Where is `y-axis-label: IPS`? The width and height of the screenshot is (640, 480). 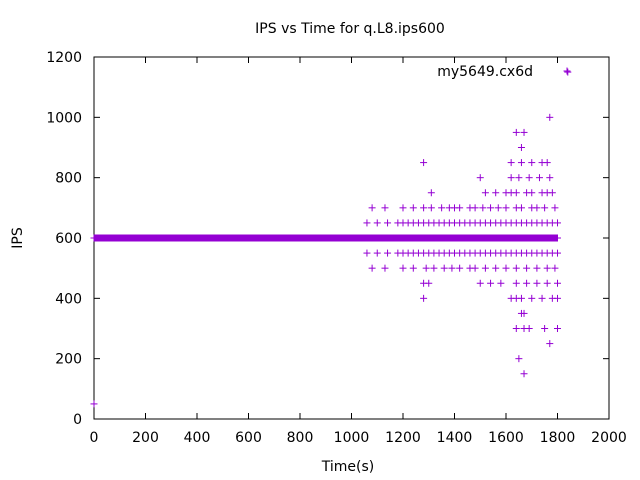 y-axis-label: IPS is located at coordinates (18, 238).